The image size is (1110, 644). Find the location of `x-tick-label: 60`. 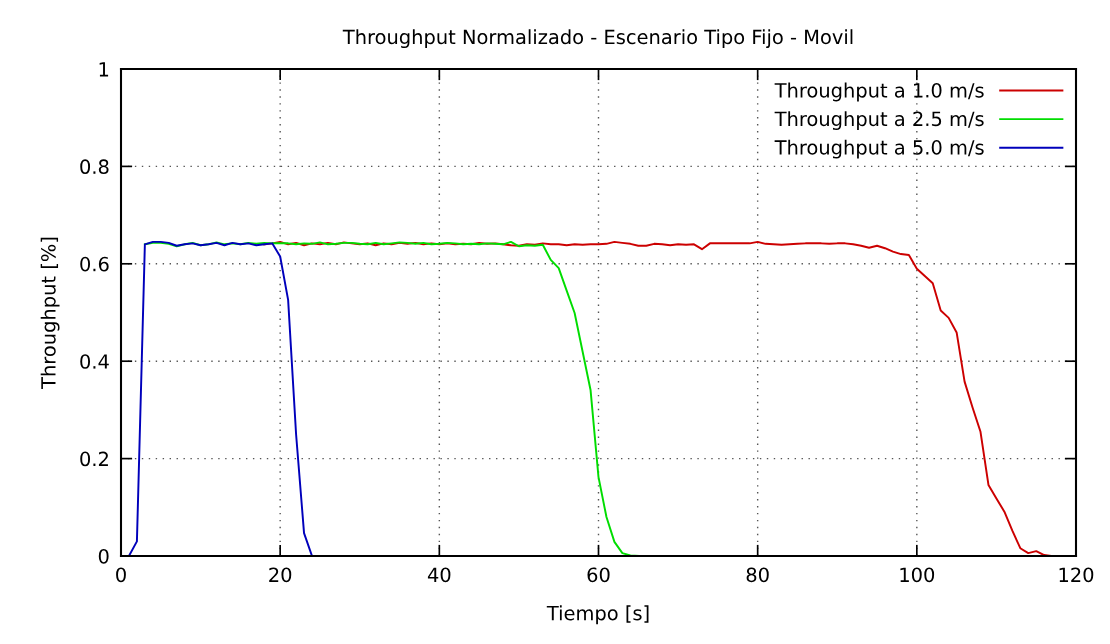

x-tick-label: 60 is located at coordinates (598, 575).